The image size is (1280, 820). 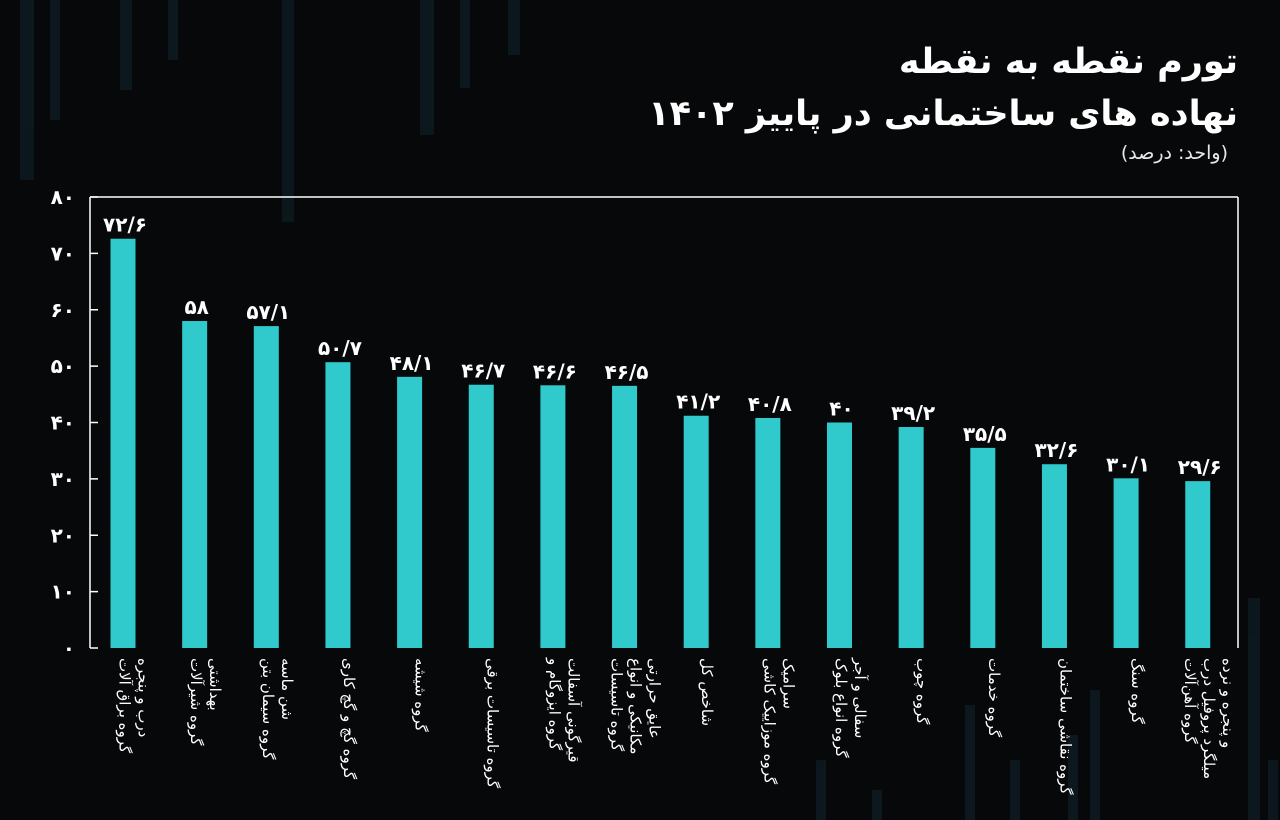 I want to click on category-label: گروه شیشه, so click(x=421, y=695).